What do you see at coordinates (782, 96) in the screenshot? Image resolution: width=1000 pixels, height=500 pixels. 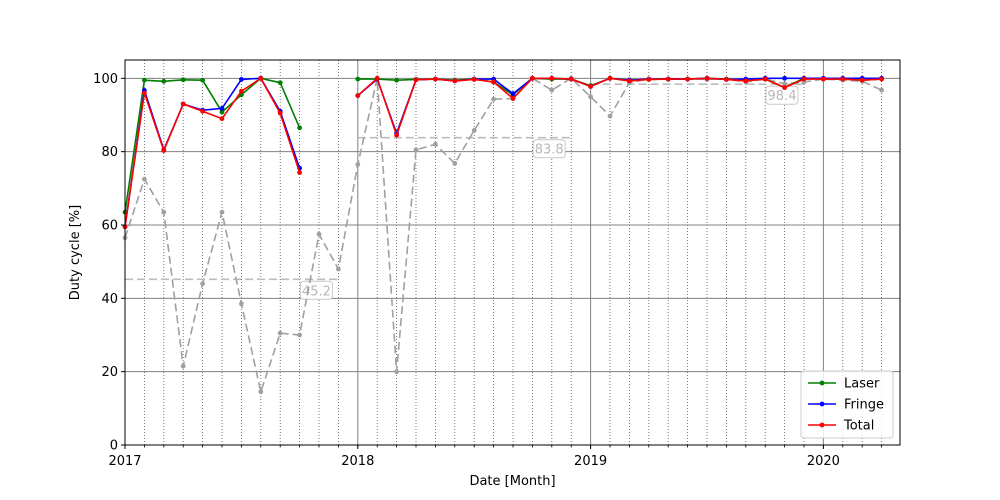 I see `average-label: 98.4` at bounding box center [782, 96].